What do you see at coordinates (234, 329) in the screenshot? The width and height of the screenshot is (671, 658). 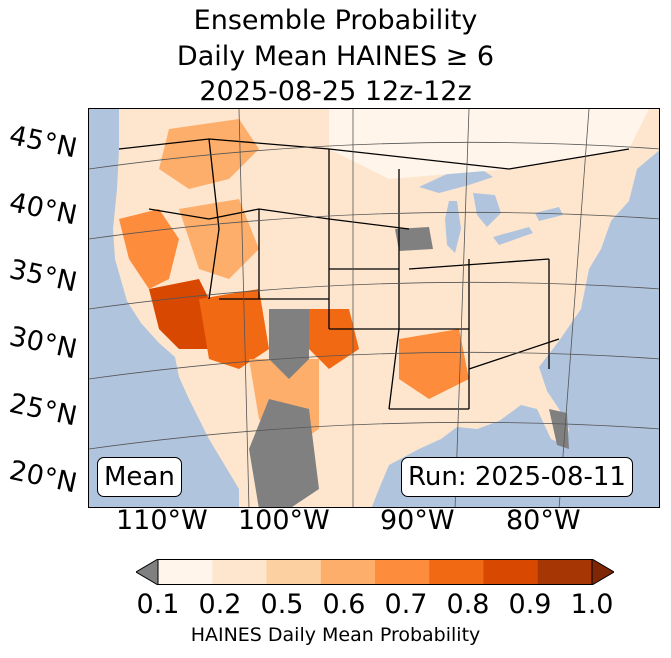 I see `orange-area-arizona` at bounding box center [234, 329].